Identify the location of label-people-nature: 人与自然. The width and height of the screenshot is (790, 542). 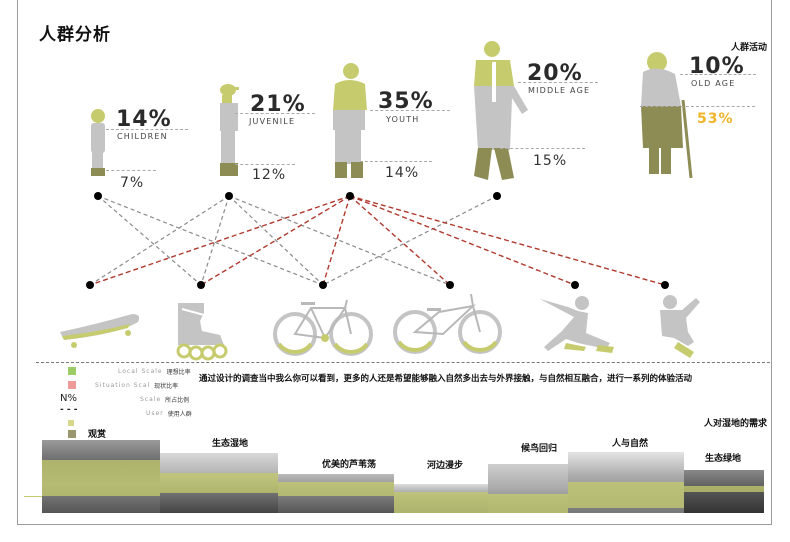
(630, 444).